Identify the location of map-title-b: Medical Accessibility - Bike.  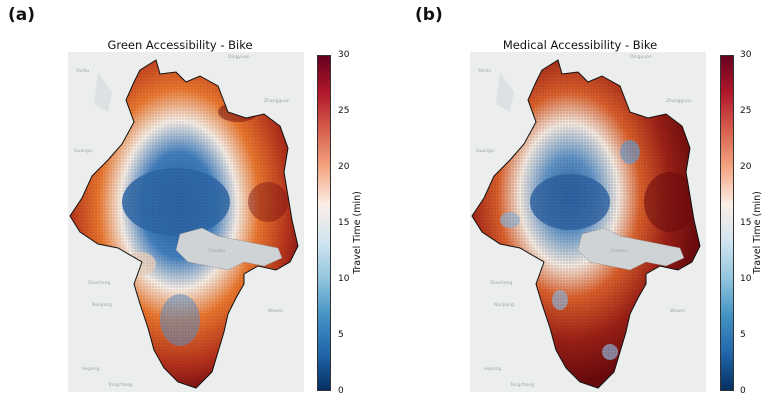
(580, 45).